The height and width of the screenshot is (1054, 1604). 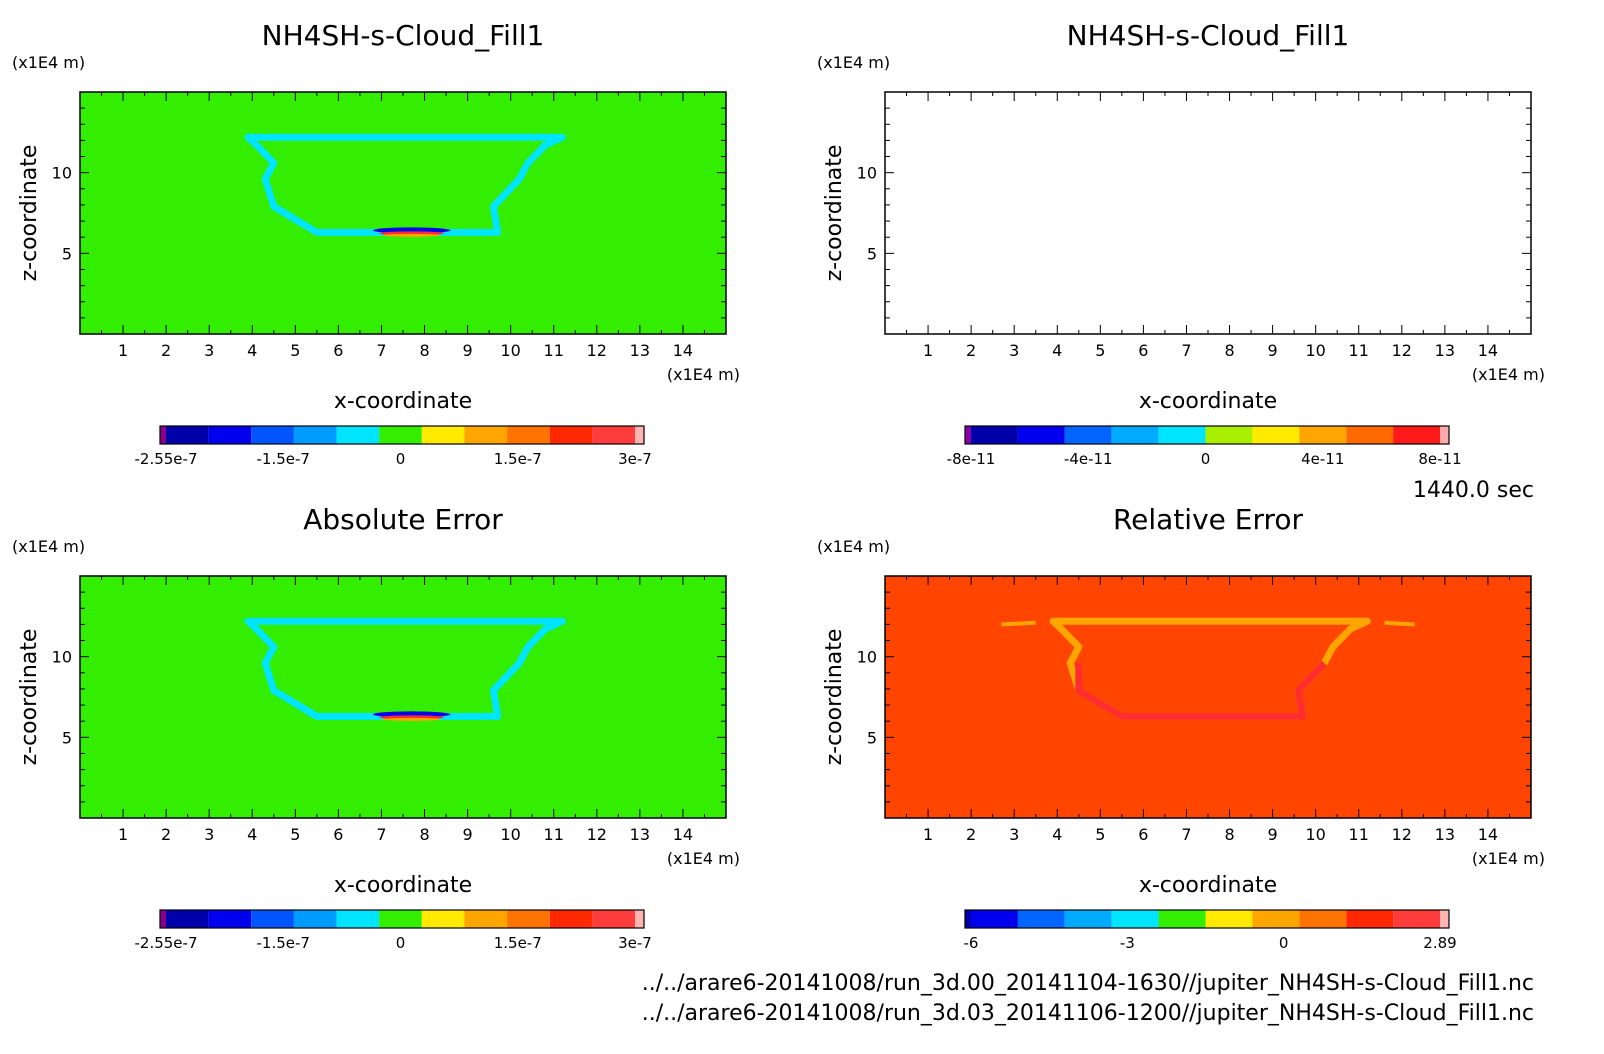 What do you see at coordinates (635, 943) in the screenshot?
I see `colorbar-label: 3e-7` at bounding box center [635, 943].